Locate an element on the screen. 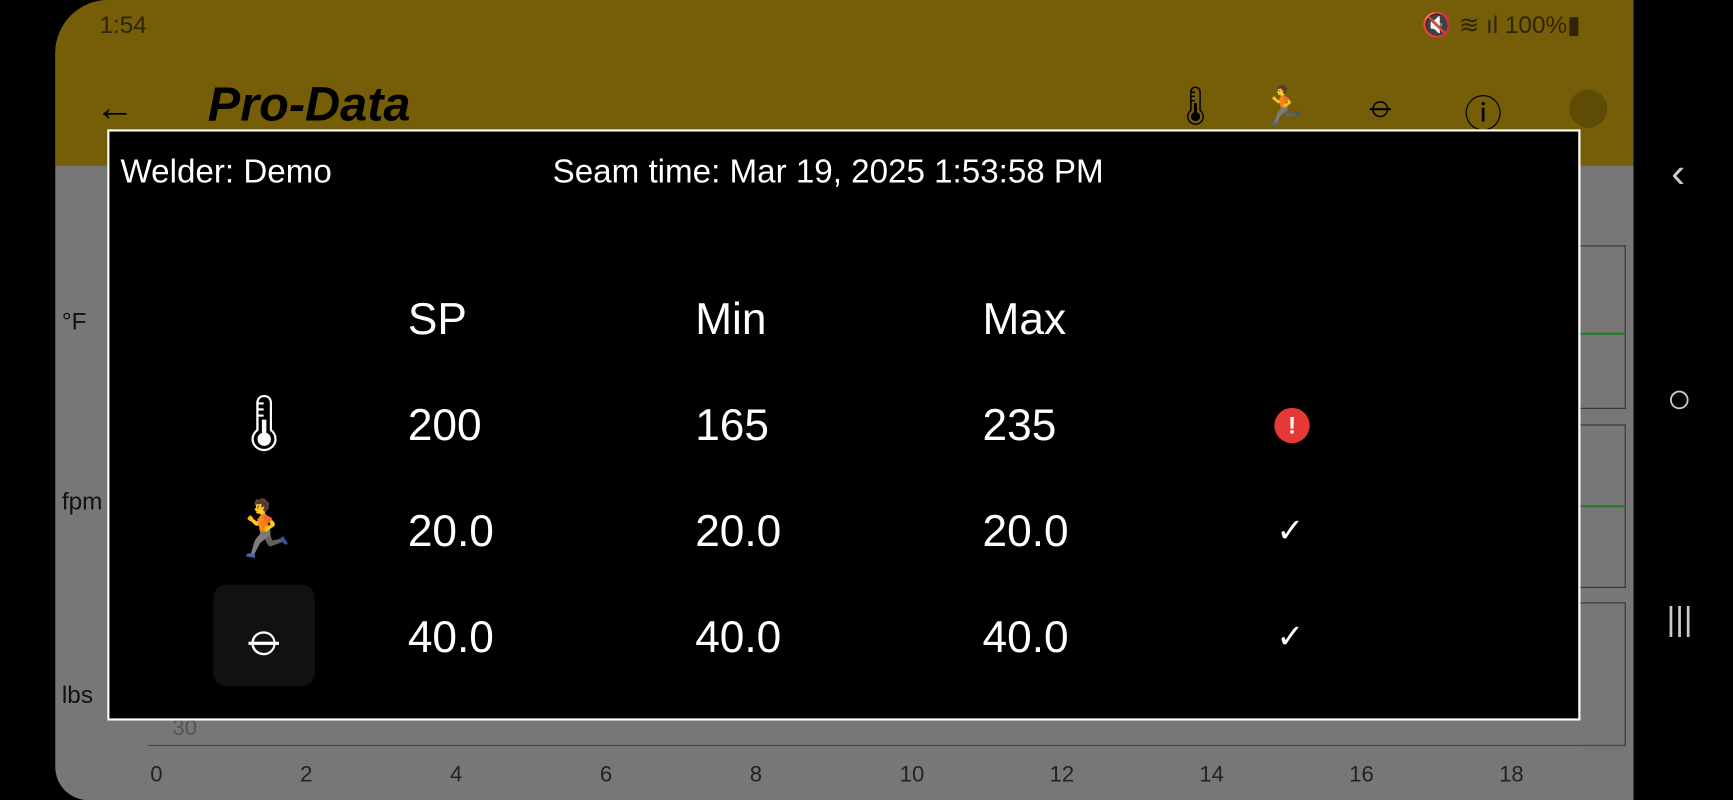  nav-recents-button: ||| is located at coordinates (1679, 619).